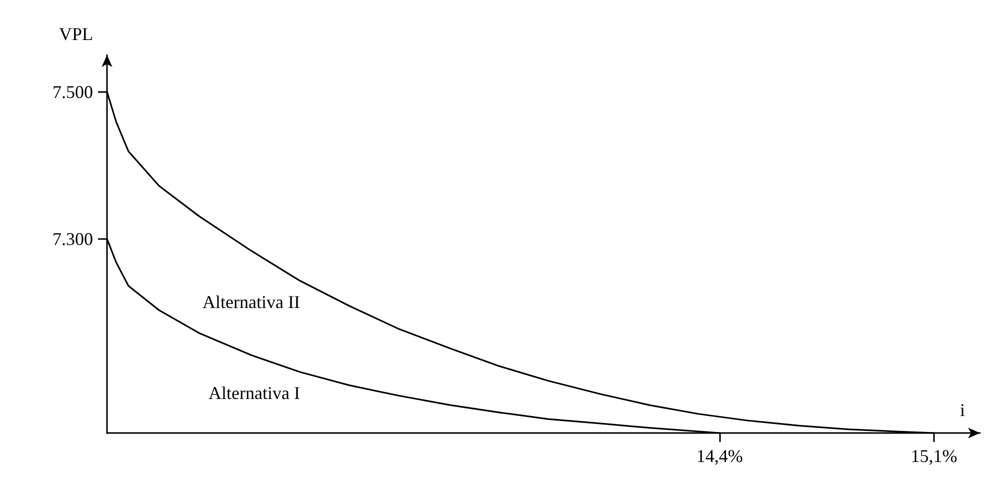  I want to click on y-axis-title: VPL, so click(75, 34).